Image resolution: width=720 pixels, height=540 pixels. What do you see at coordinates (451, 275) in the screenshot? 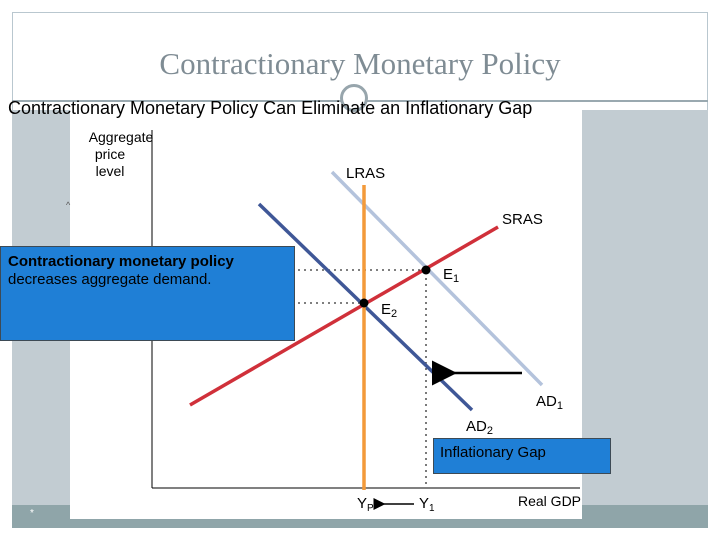
I see `e1-label: E1` at bounding box center [451, 275].